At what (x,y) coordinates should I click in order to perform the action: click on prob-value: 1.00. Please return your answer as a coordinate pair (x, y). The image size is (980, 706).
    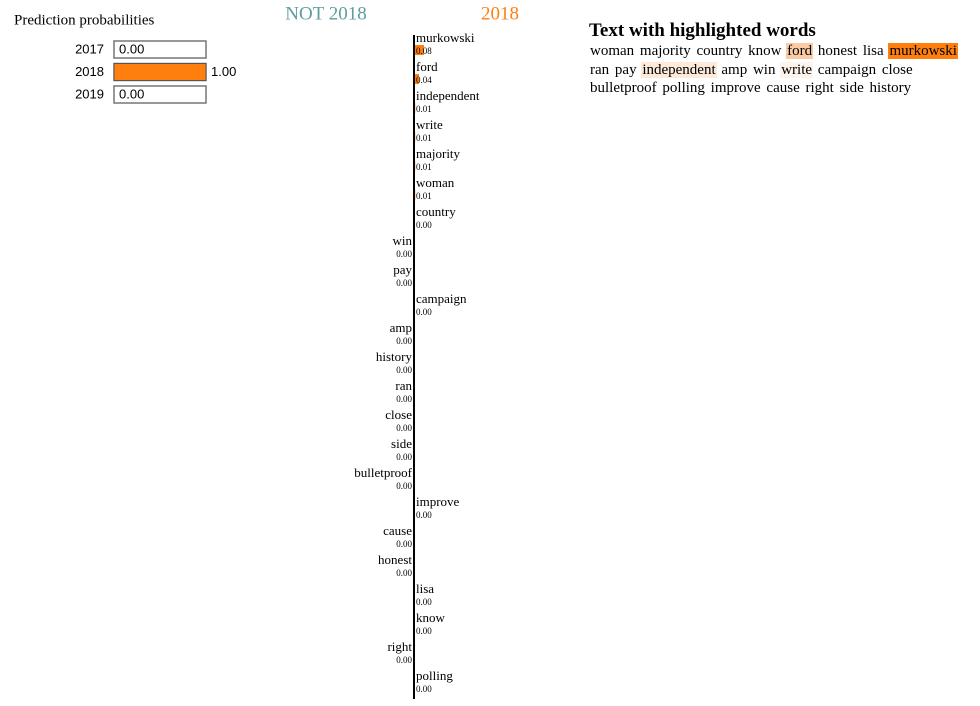
    Looking at the image, I should click on (223, 71).